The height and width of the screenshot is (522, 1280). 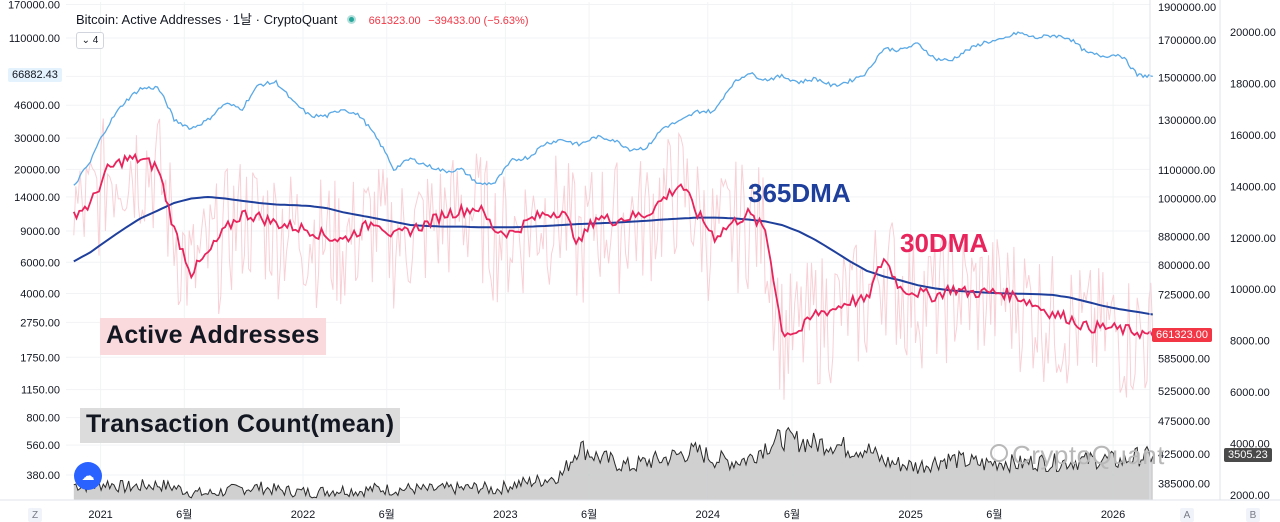 What do you see at coordinates (1184, 266) in the screenshot?
I see `right-axis-tick-label: 800000.00` at bounding box center [1184, 266].